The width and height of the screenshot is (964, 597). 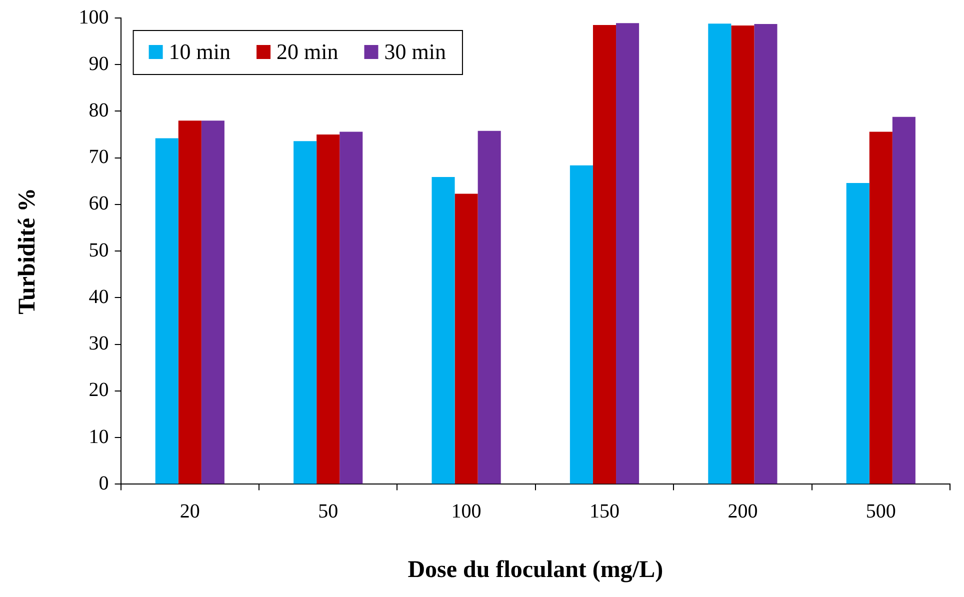 What do you see at coordinates (98, 110) in the screenshot?
I see `y-tick-label: 80` at bounding box center [98, 110].